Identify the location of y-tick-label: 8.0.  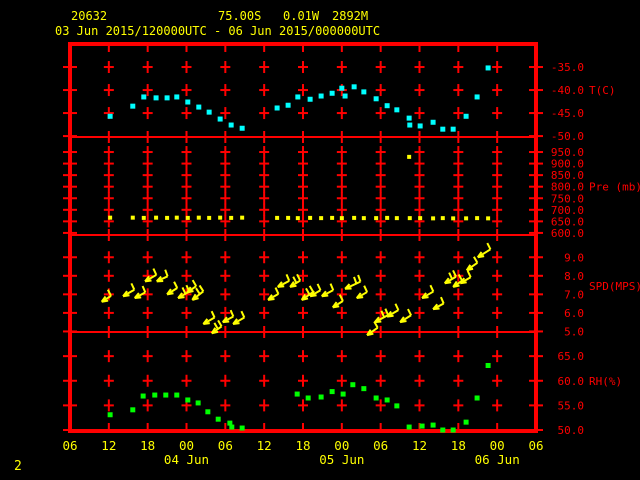
(574, 276).